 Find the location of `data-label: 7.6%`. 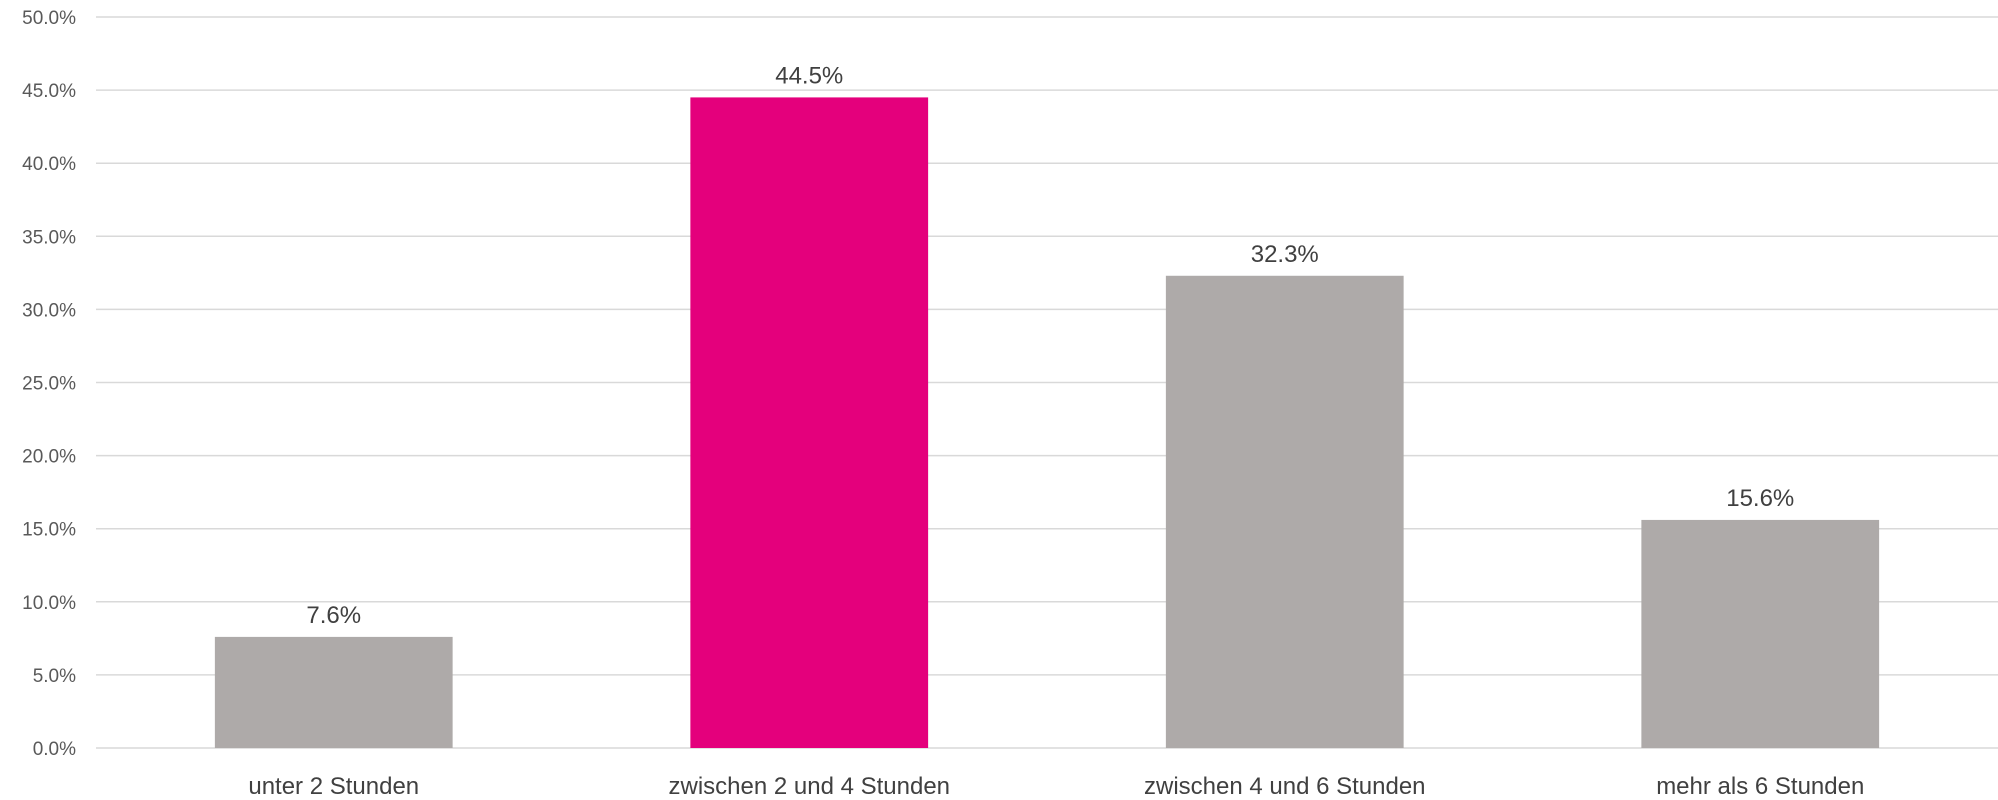

data-label: 7.6% is located at coordinates (333, 615).